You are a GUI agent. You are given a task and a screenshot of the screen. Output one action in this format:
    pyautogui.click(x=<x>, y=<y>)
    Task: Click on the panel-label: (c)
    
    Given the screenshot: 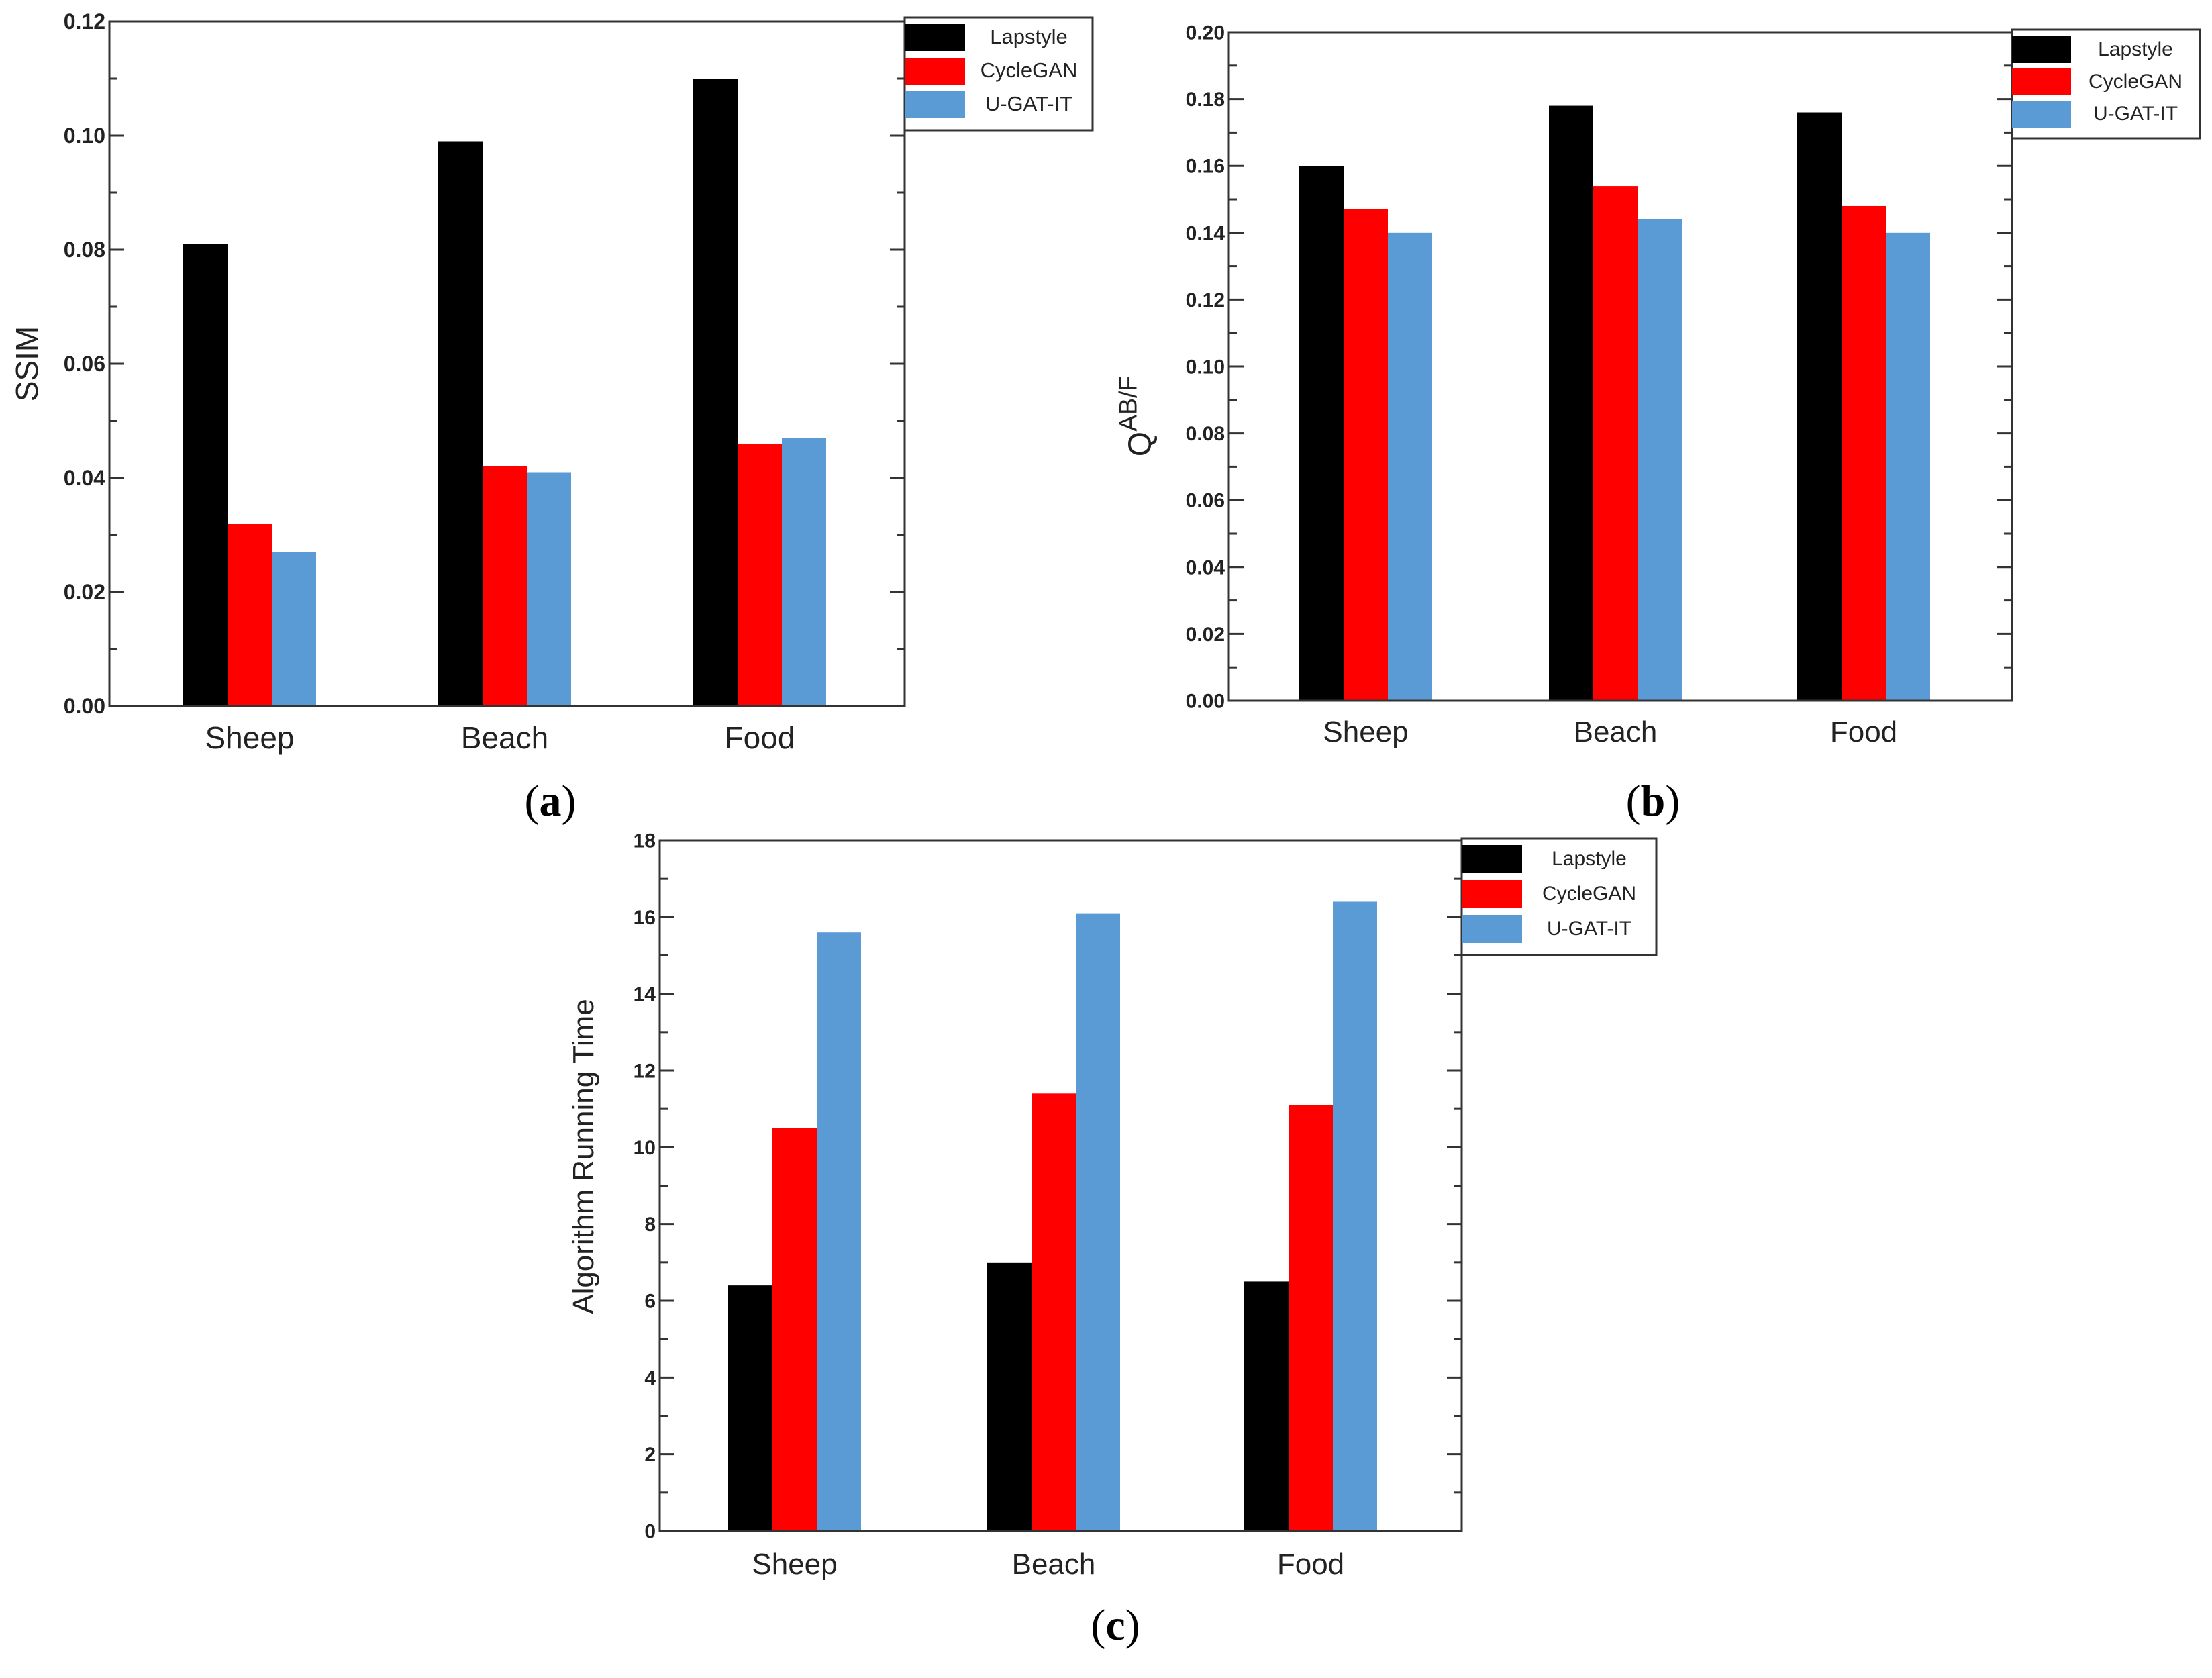 What is the action you would take?
    pyautogui.click(x=1115, y=1625)
    